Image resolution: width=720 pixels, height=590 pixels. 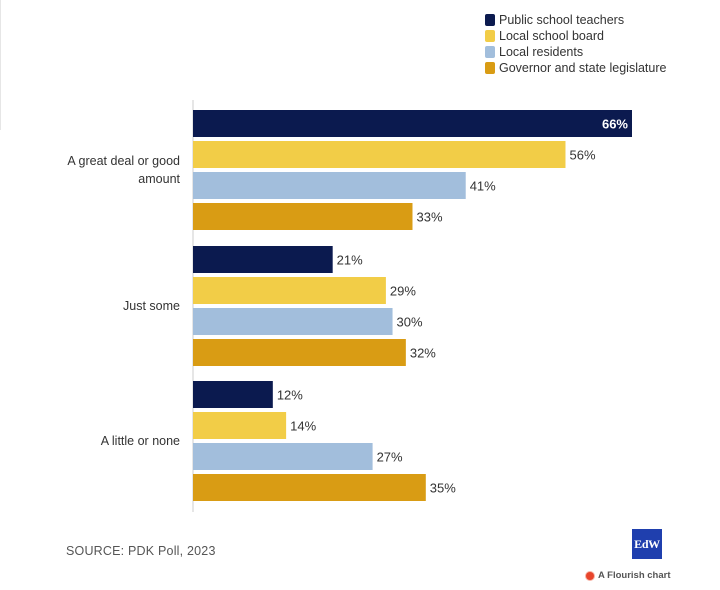 I want to click on category-label-just-some: Just some, so click(x=151, y=306).